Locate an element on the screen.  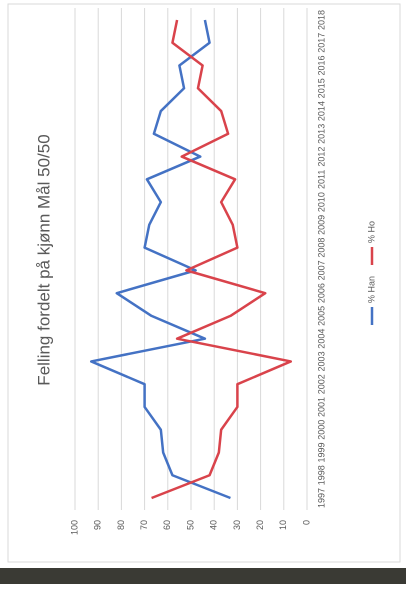
y-tick-label: 20 is located at coordinates (260, 525).